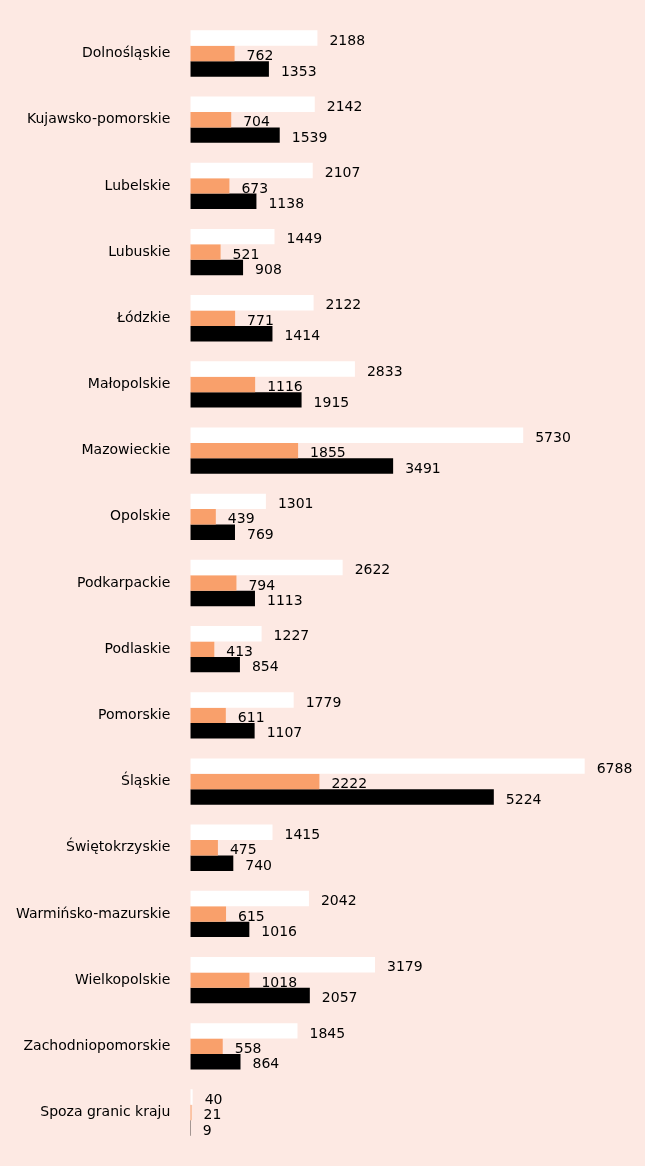  Describe the element at coordinates (423, 467) in the screenshot. I see `data-label: 3491` at that location.